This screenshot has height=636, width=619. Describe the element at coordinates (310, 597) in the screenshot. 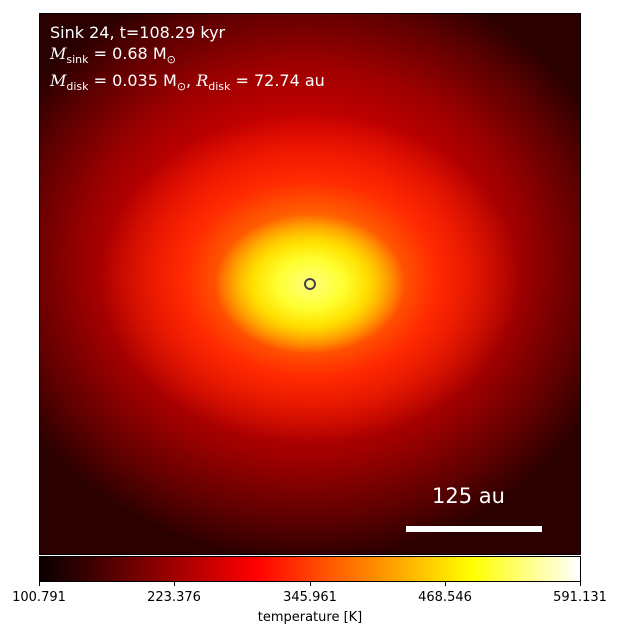

I see `colorbar-tick-label: 345.961` at that location.